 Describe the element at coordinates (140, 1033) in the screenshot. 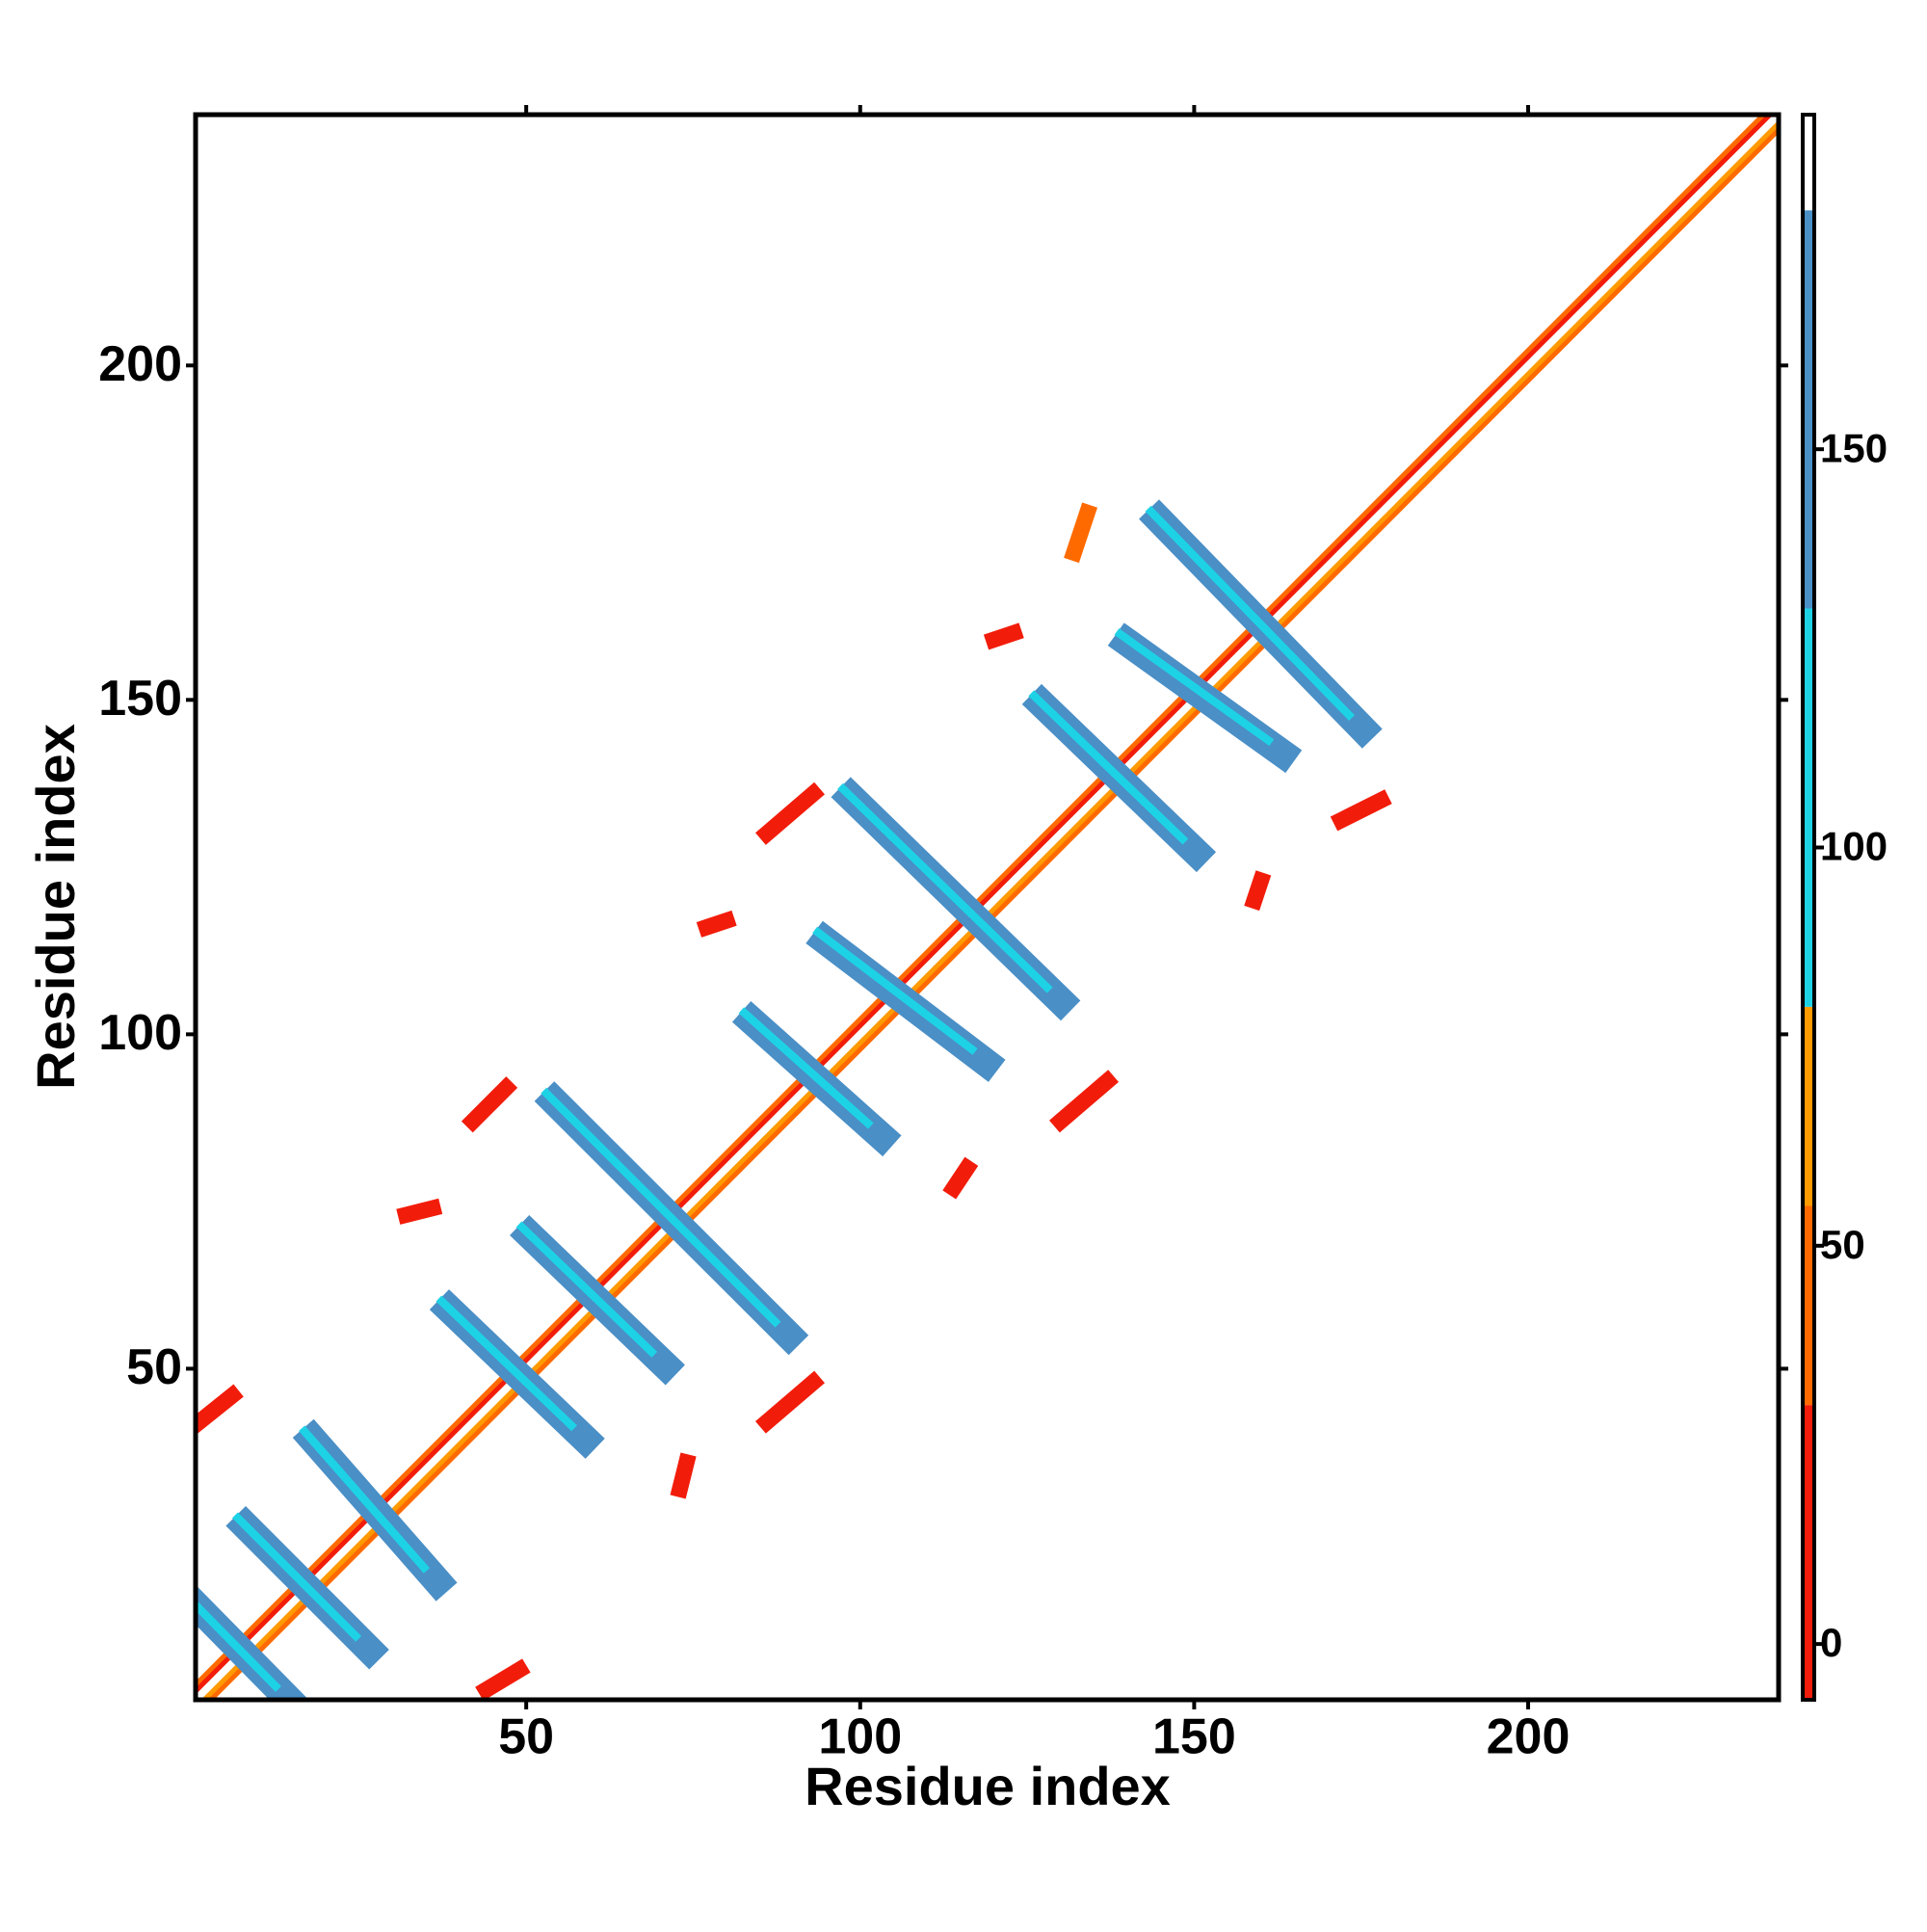

I see `y-tick-label: 100` at that location.